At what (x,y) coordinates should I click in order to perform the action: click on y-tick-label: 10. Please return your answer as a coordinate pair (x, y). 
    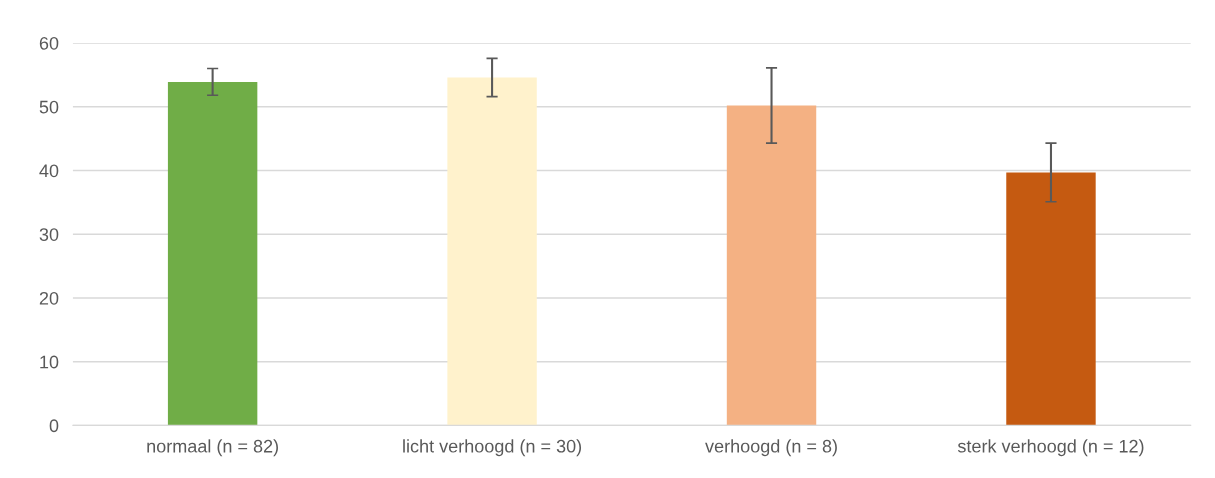
    Looking at the image, I should click on (49, 362).